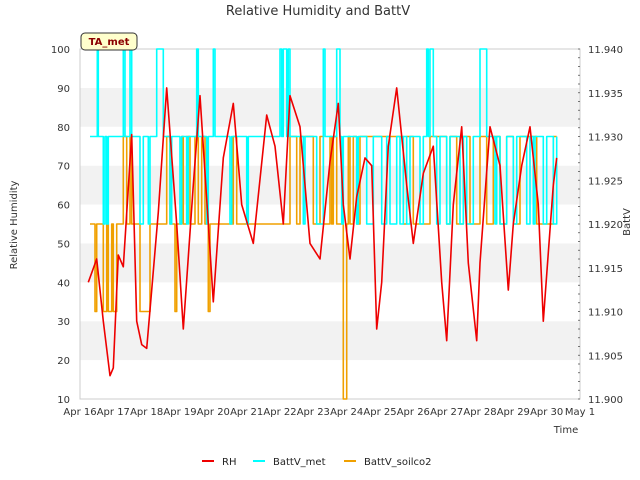 The height and width of the screenshot is (480, 640). I want to click on x-tick-label: Apr 29, so click(513, 412).